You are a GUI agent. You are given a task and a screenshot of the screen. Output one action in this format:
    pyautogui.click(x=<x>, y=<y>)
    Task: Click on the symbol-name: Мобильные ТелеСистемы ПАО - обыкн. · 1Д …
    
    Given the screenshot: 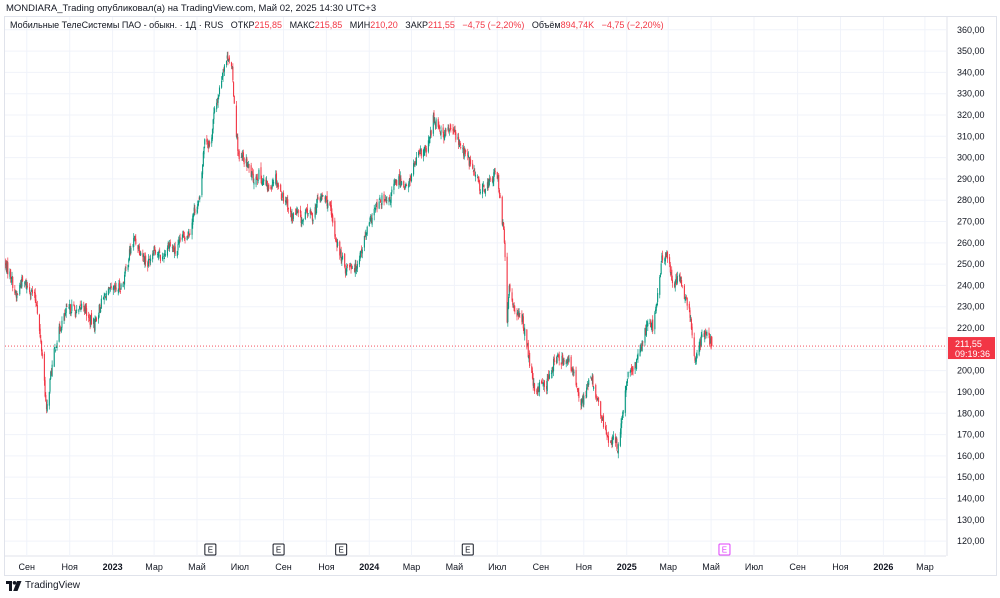 What is the action you would take?
    pyautogui.click(x=117, y=25)
    